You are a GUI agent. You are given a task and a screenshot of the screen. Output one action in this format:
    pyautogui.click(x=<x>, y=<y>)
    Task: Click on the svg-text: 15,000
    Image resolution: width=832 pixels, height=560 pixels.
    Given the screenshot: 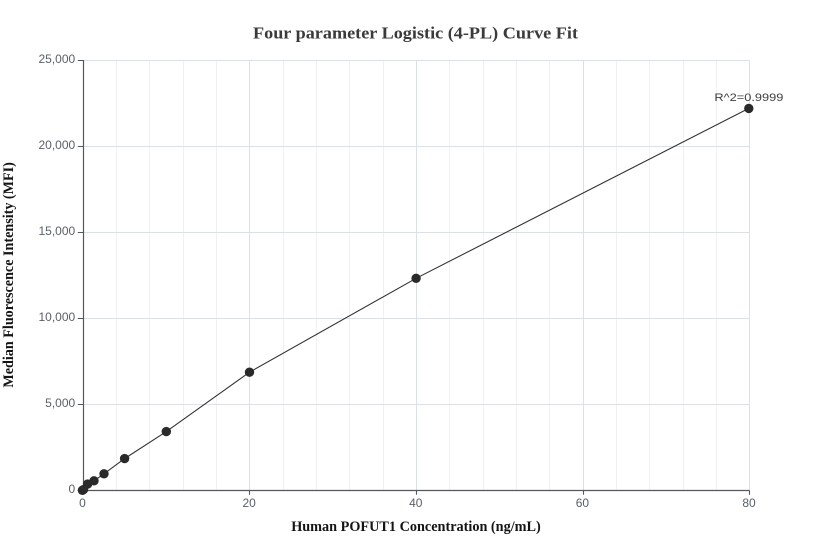 What is the action you would take?
    pyautogui.click(x=56, y=231)
    